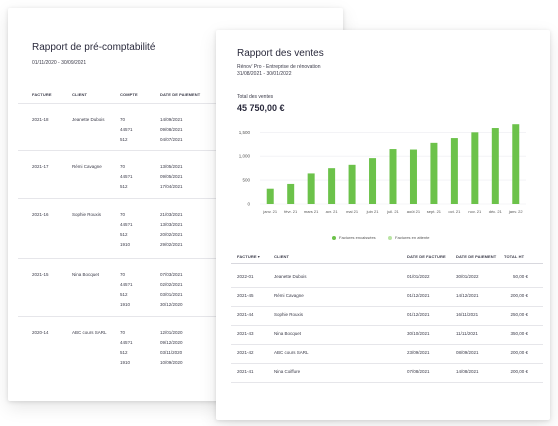  Describe the element at coordinates (80, 94) in the screenshot. I see `col-client: CLIENT` at that location.